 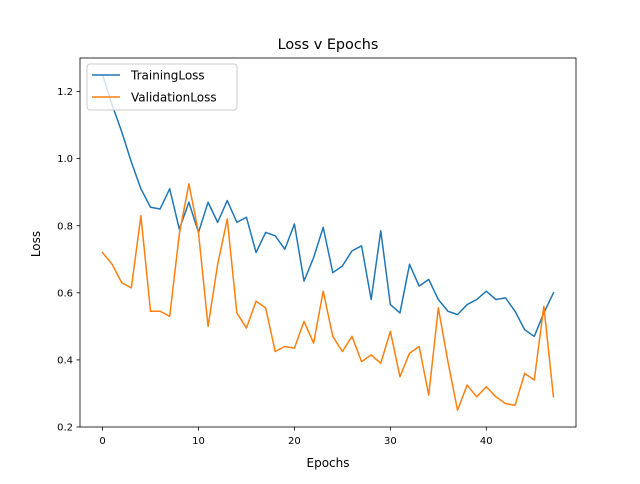 What do you see at coordinates (198, 441) in the screenshot?
I see `x-tick-label: 10` at bounding box center [198, 441].